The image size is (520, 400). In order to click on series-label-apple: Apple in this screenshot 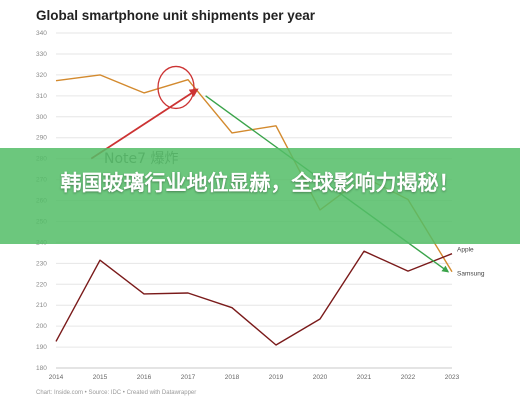, I will do `click(465, 250)`.